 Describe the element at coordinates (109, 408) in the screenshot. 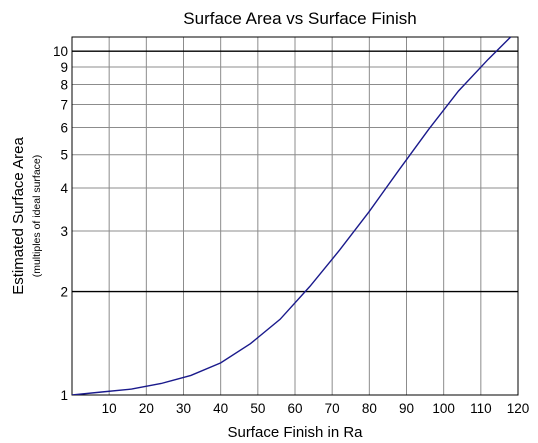

I see `x-tick-label: 10` at that location.